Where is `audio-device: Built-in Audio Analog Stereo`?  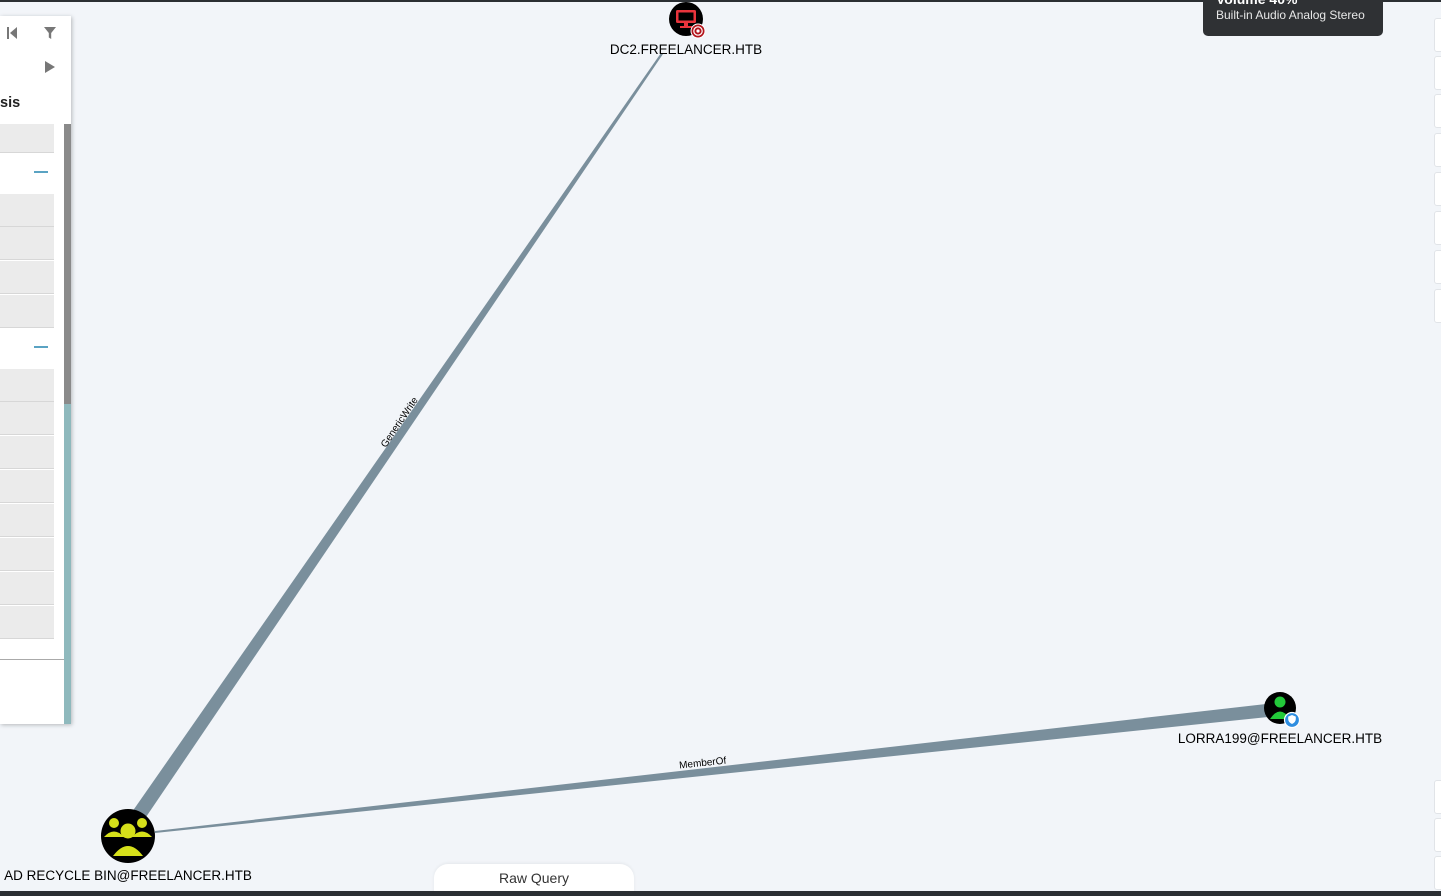 audio-device: Built-in Audio Analog Stereo is located at coordinates (1290, 15).